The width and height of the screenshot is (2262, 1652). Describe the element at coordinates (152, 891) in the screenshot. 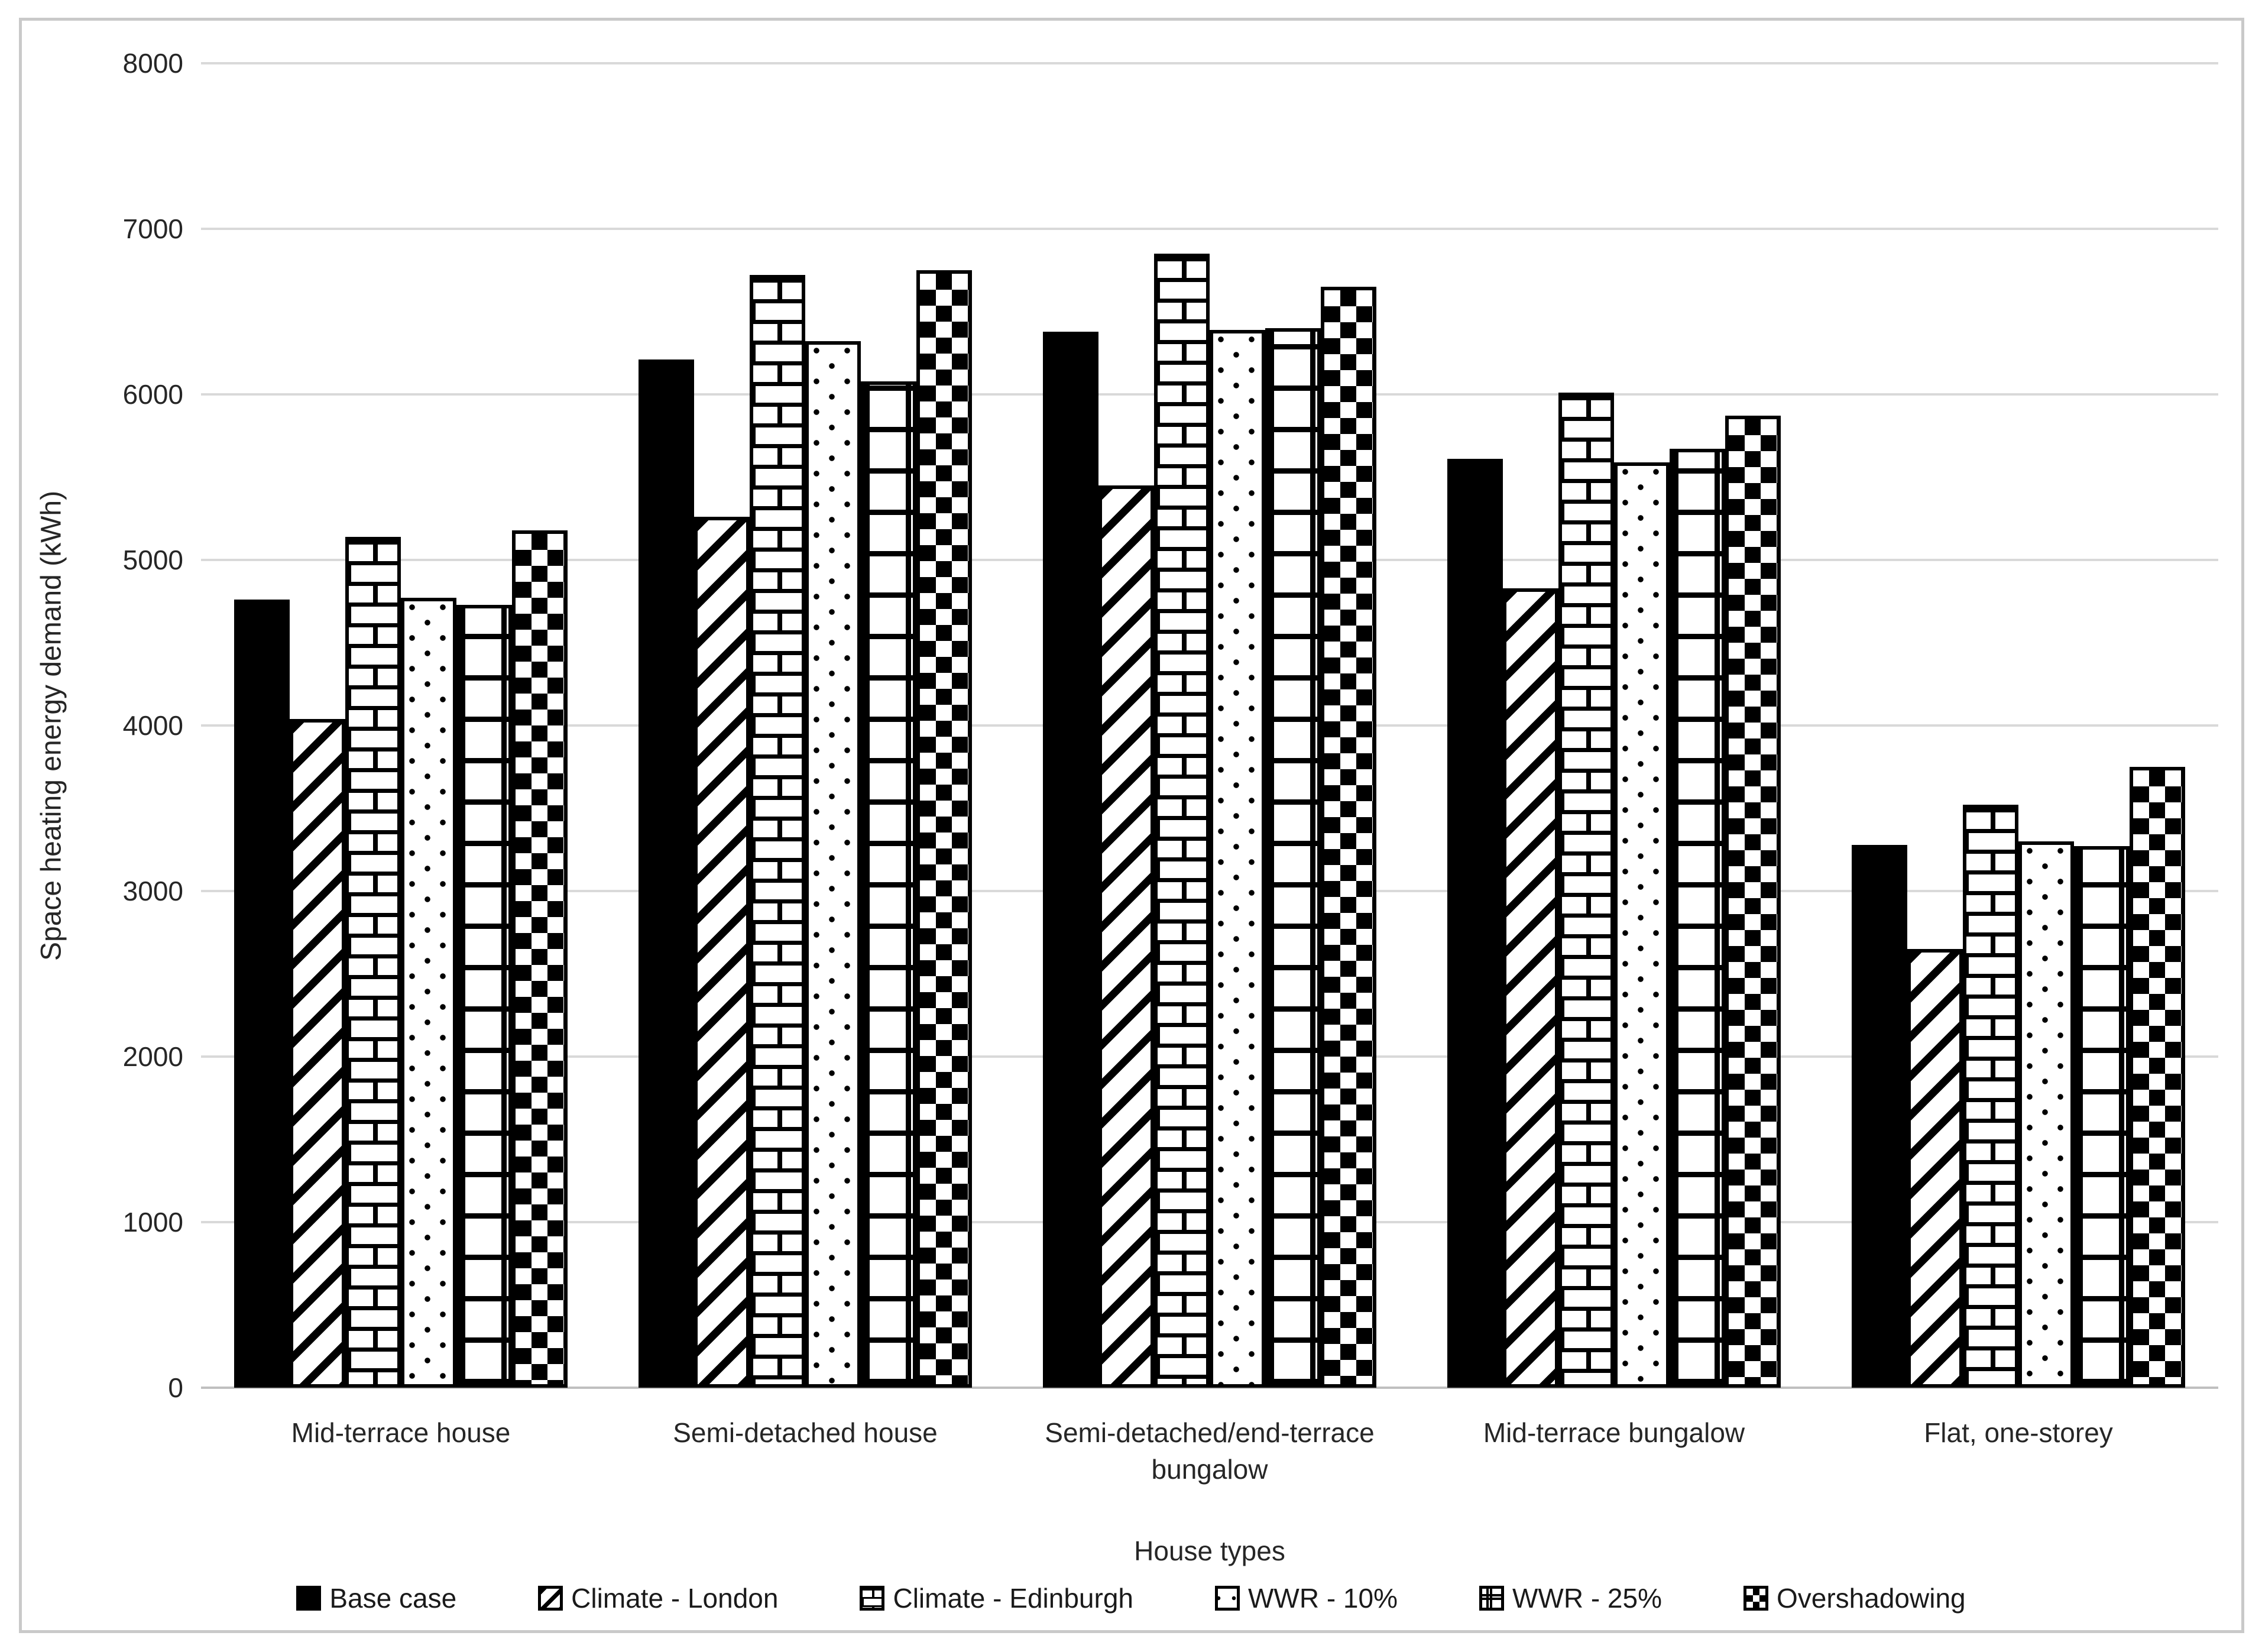

I see `y-tick-label: 3000` at that location.